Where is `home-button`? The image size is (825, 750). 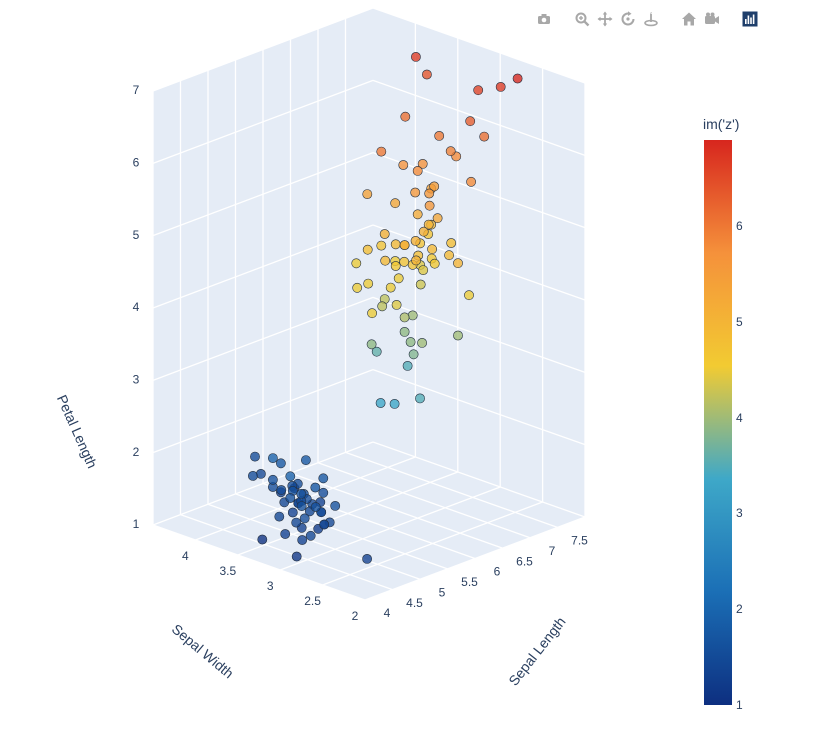 home-button is located at coordinates (689, 19).